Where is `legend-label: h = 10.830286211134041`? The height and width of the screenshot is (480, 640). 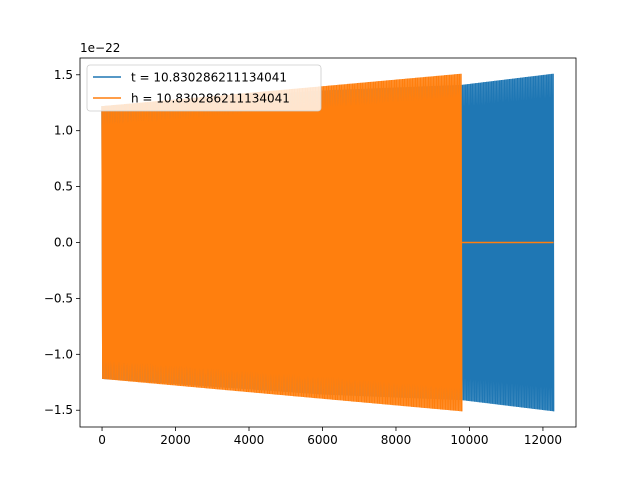 legend-label: h = 10.830286211134041 is located at coordinates (210, 99).